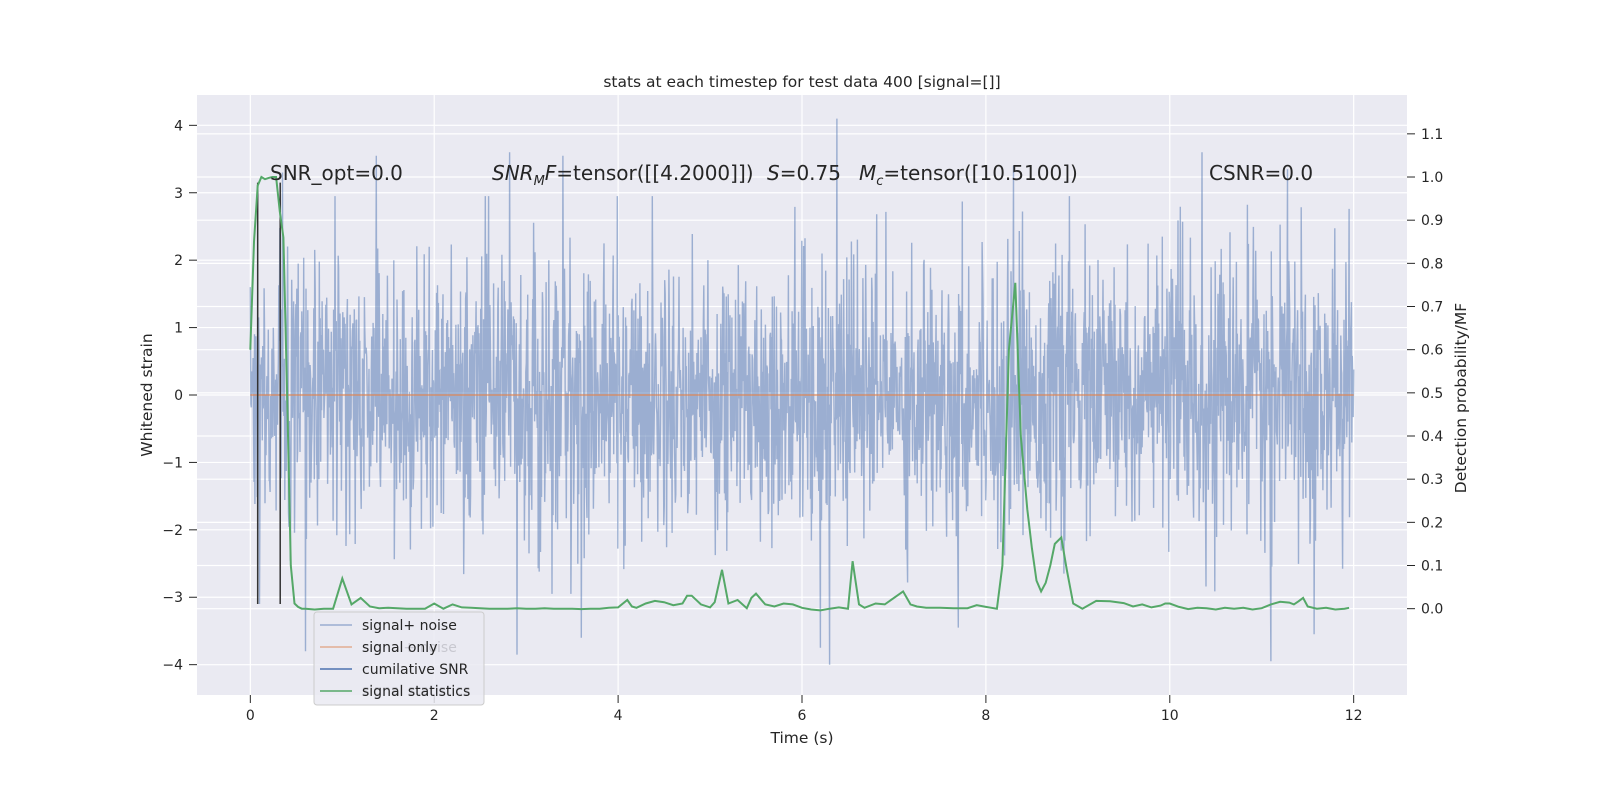 Image resolution: width=1600 pixels, height=800 pixels. I want to click on legend-label-signal-noise: signal+ noise, so click(409, 626).